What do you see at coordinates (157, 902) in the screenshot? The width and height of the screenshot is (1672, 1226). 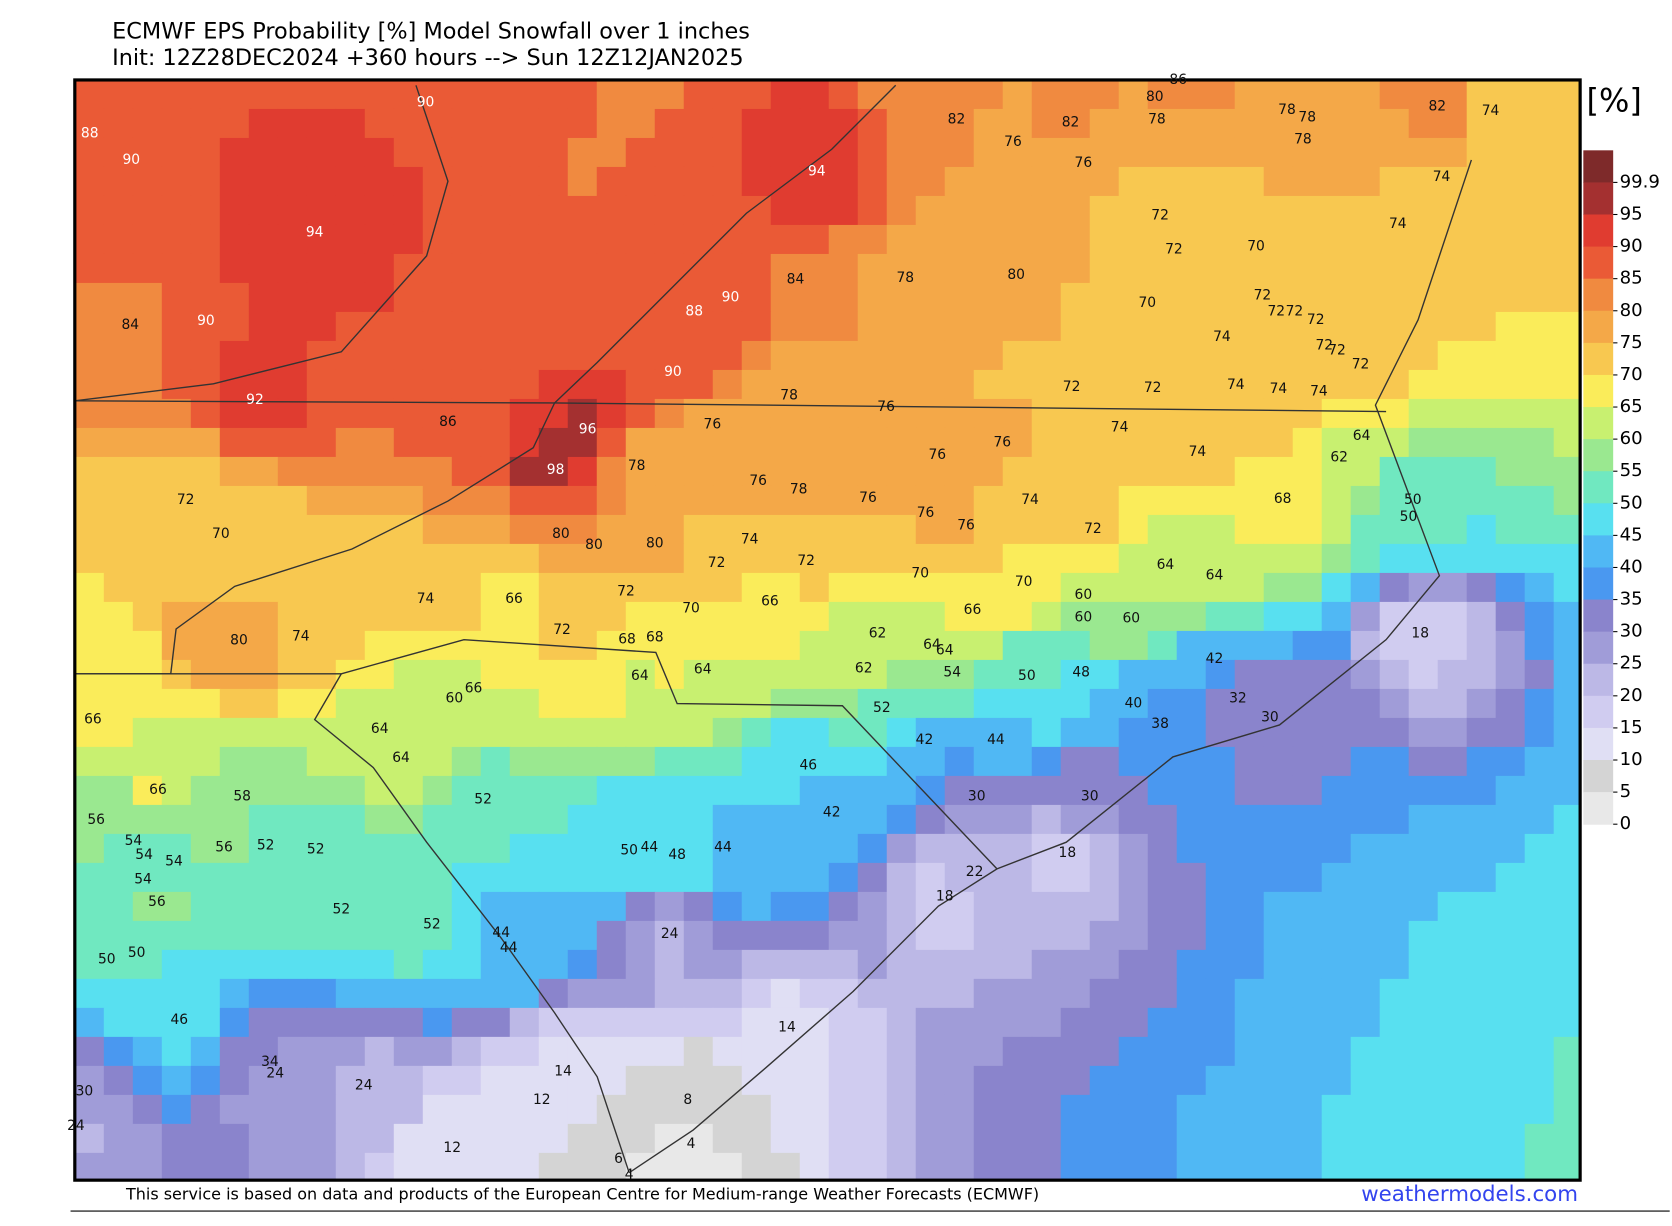 I see `value-label: 56` at bounding box center [157, 902].